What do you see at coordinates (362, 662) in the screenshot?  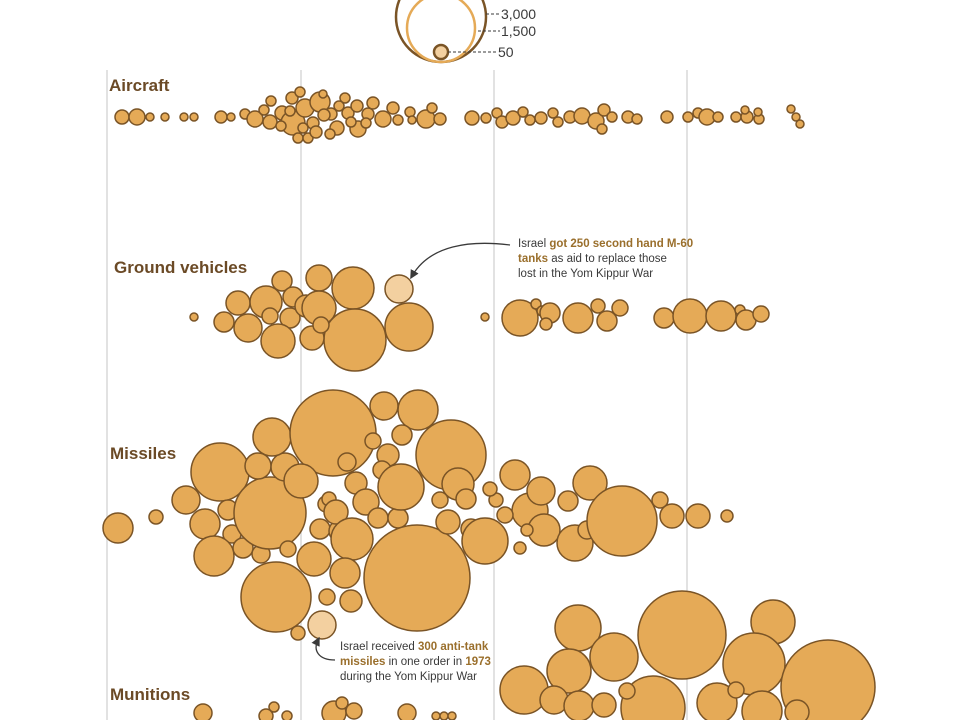 I see `annotation-fragment: missiles` at bounding box center [362, 662].